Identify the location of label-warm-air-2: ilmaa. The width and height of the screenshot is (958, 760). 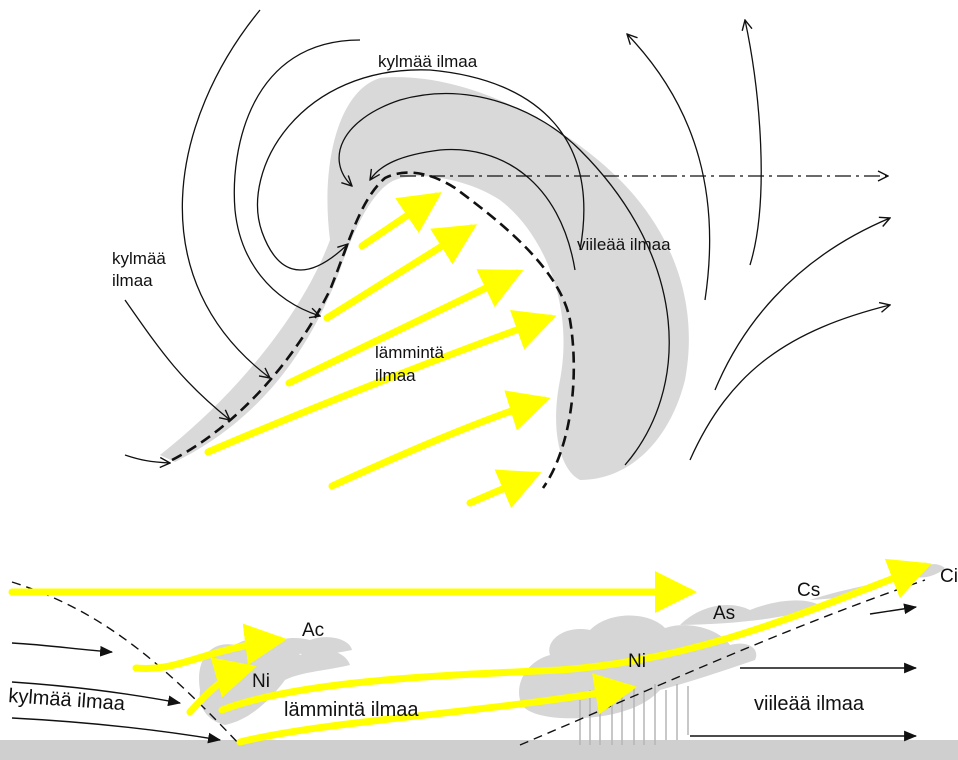
(395, 375).